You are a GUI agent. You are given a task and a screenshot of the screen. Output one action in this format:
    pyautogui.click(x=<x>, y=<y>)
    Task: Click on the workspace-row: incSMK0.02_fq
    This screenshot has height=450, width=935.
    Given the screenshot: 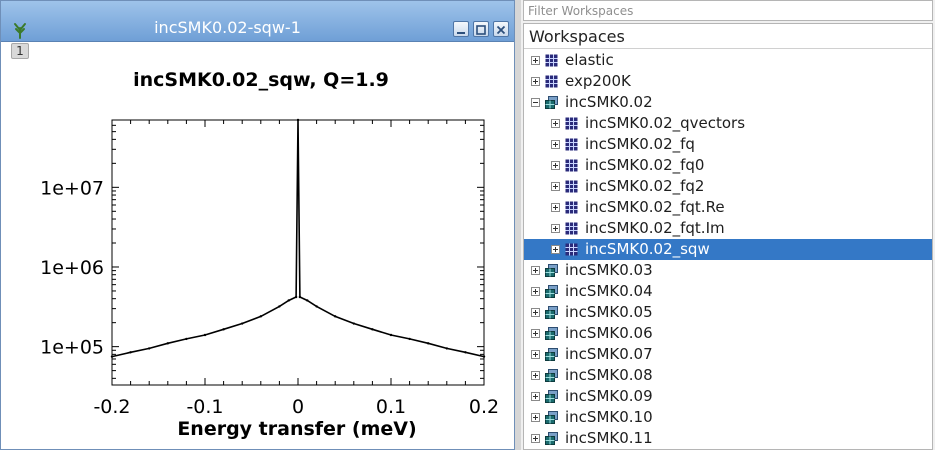 What is the action you would take?
    pyautogui.click(x=728, y=144)
    